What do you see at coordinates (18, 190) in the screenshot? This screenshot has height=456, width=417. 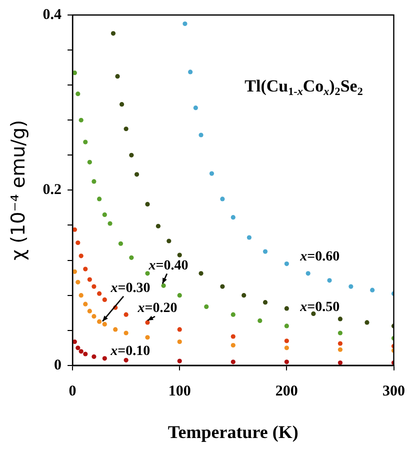 I see `y-axis-title: χ (10⁻⁴ emu/g)` at bounding box center [18, 190].